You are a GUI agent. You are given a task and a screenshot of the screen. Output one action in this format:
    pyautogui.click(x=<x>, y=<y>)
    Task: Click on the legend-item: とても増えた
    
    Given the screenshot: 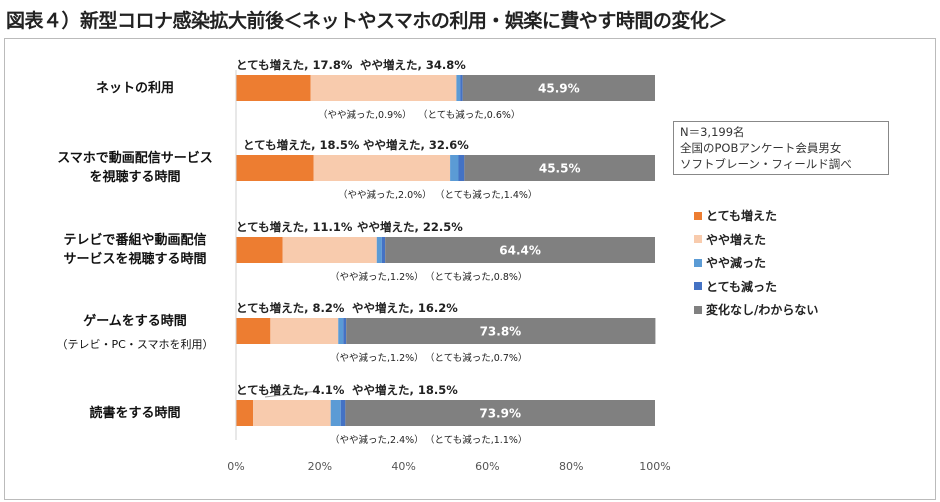 What is the action you would take?
    pyautogui.click(x=756, y=216)
    